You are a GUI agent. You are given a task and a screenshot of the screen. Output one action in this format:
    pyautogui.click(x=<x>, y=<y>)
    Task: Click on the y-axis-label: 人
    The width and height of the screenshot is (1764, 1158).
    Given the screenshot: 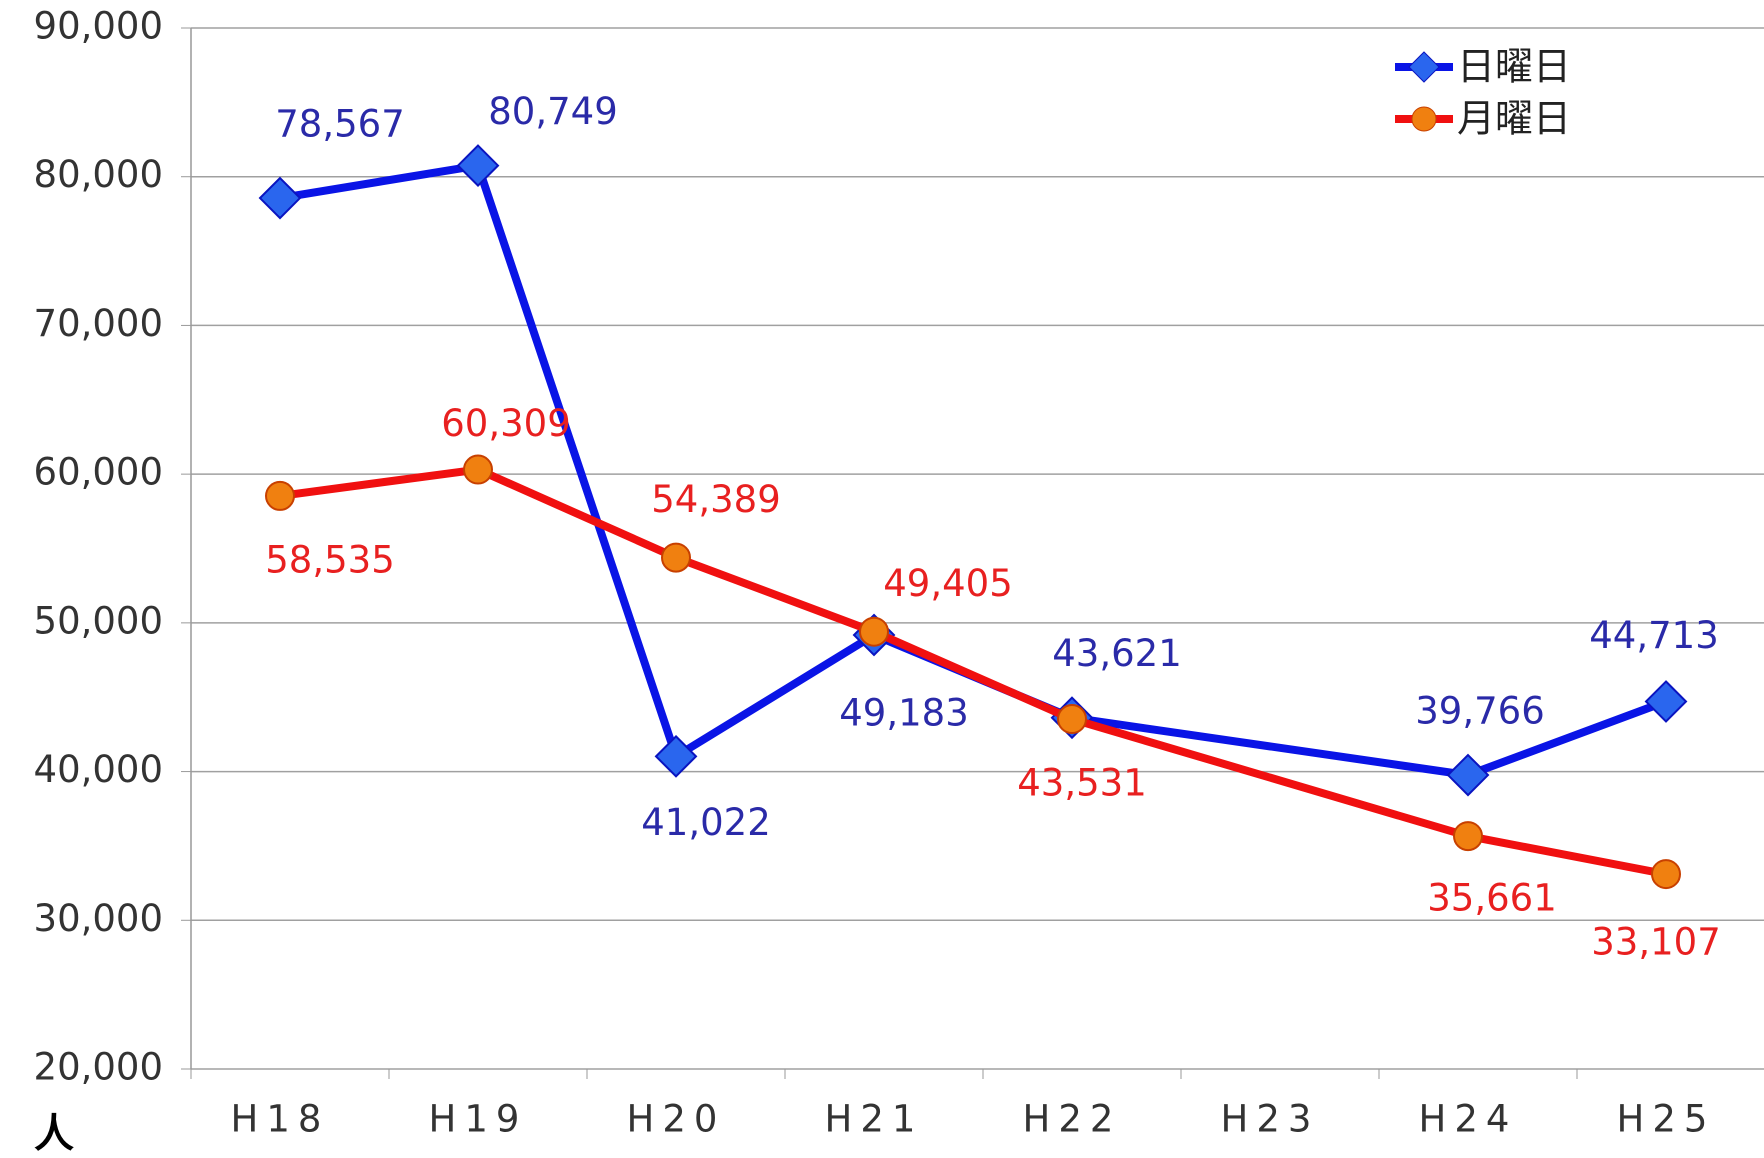 What is the action you would take?
    pyautogui.click(x=54, y=1134)
    